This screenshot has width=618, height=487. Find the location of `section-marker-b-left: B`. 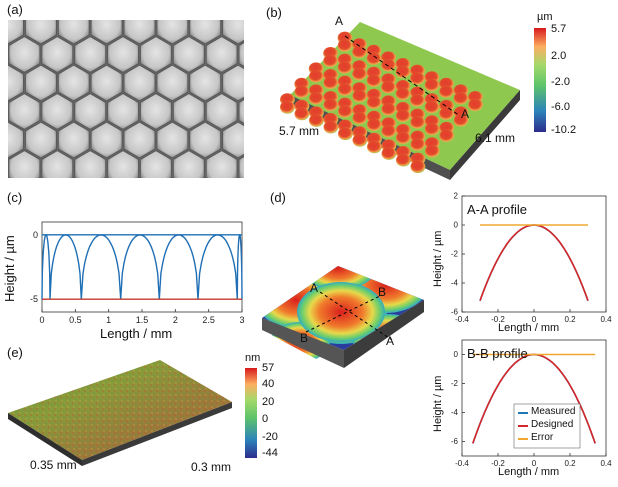

section-marker-b-left: B is located at coordinates (304, 338).